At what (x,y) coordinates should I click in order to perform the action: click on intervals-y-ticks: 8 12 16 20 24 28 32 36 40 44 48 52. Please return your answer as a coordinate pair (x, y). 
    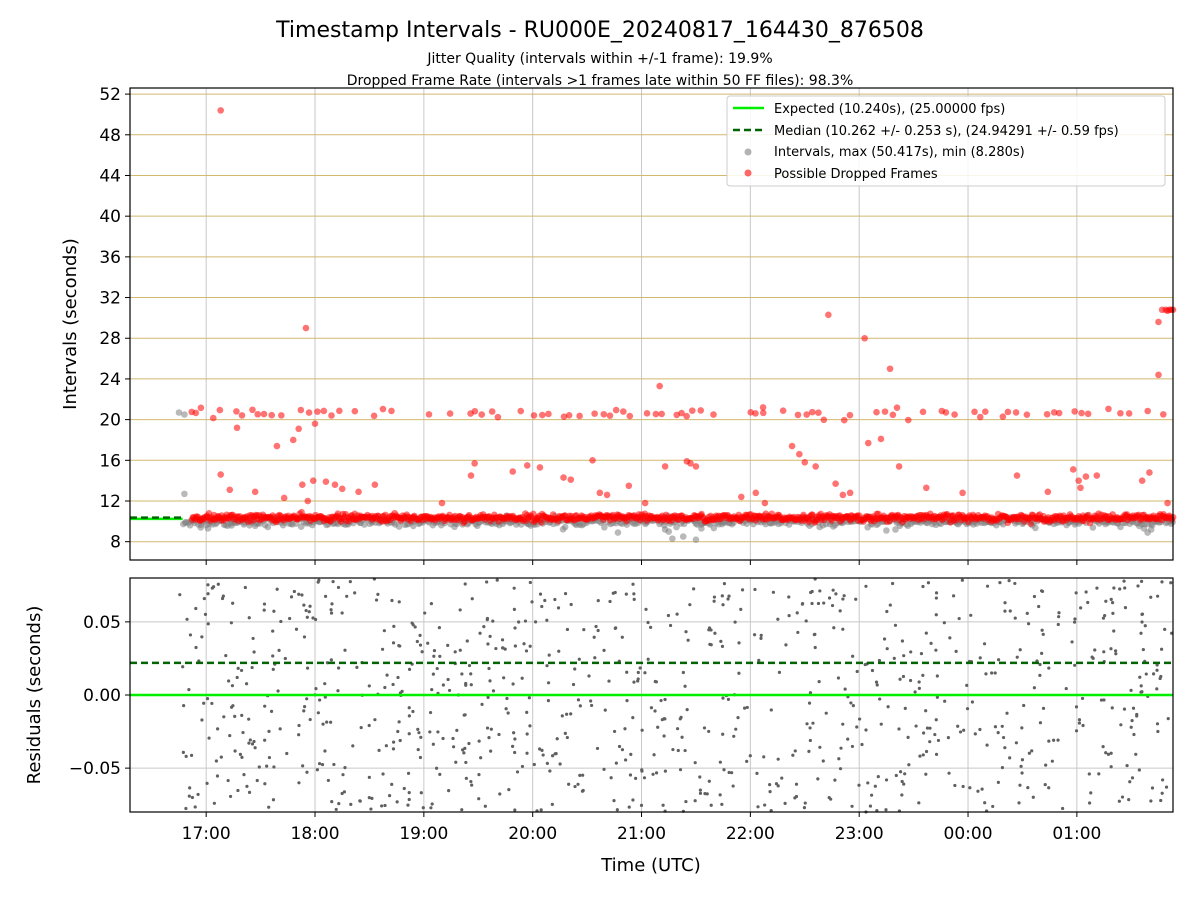
    Looking at the image, I should click on (114, 319).